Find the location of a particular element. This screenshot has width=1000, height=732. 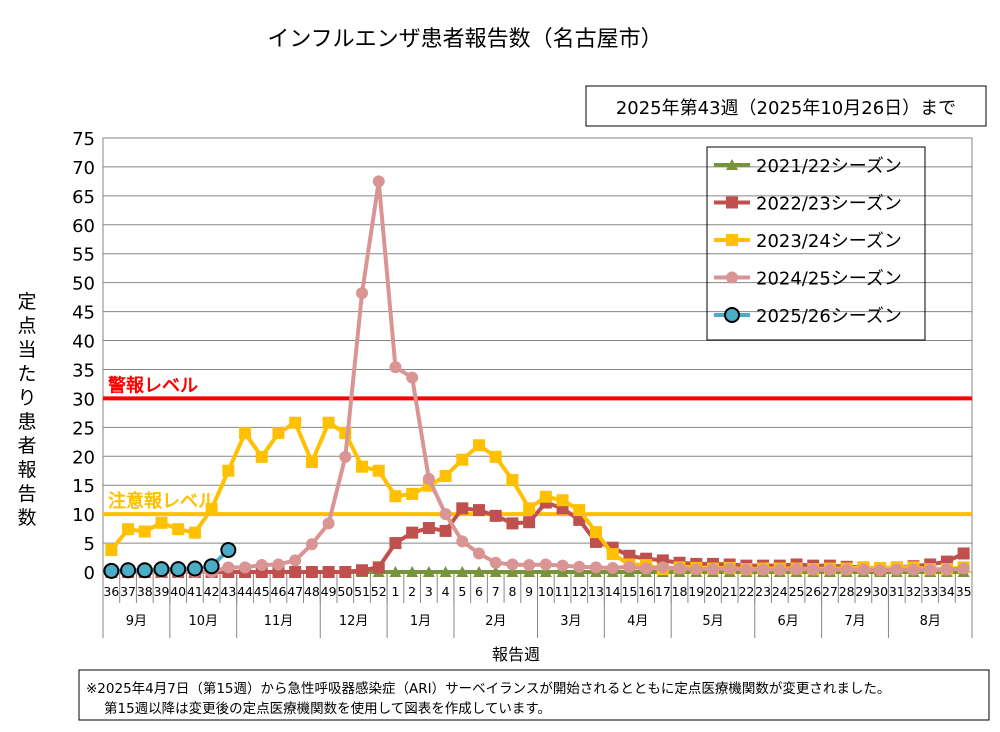

x-tick-label: 4 is located at coordinates (446, 591).